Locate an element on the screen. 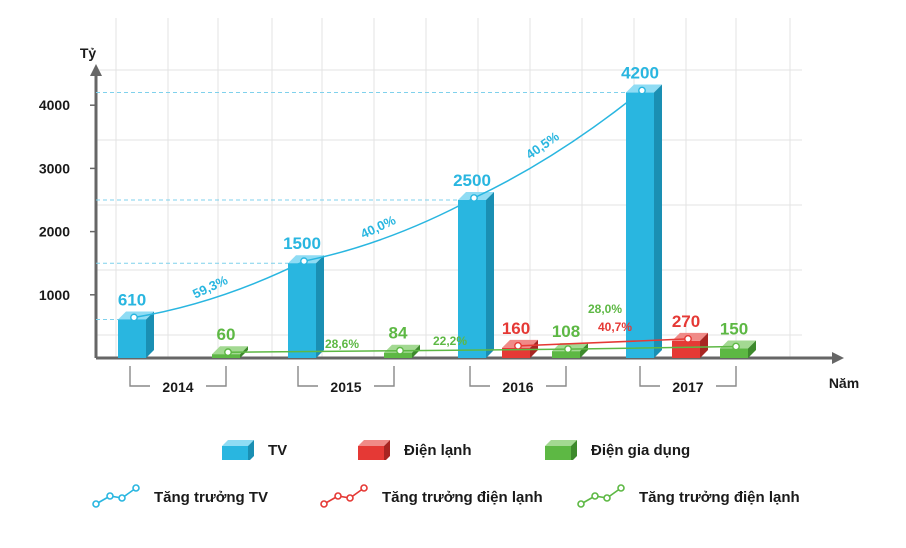  legend-label-tv: TV is located at coordinates (278, 450).